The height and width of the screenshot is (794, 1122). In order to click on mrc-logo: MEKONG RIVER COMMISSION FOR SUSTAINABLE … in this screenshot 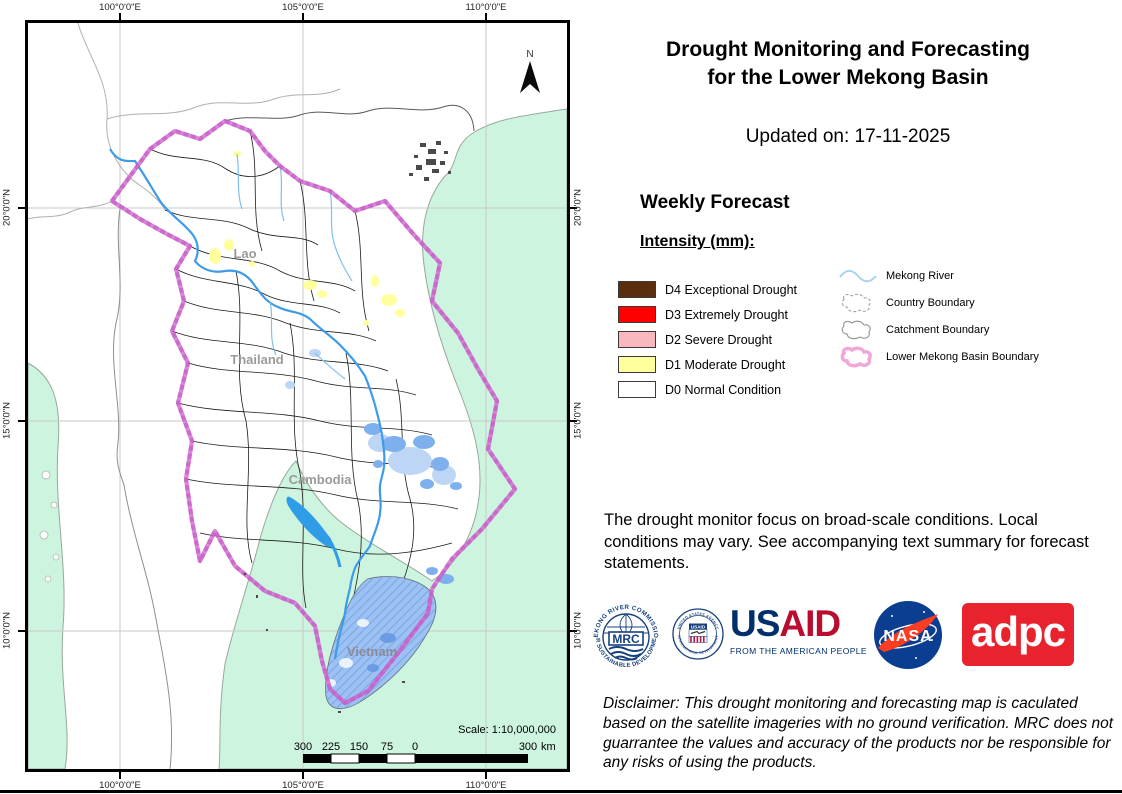, I will do `click(625, 636)`.